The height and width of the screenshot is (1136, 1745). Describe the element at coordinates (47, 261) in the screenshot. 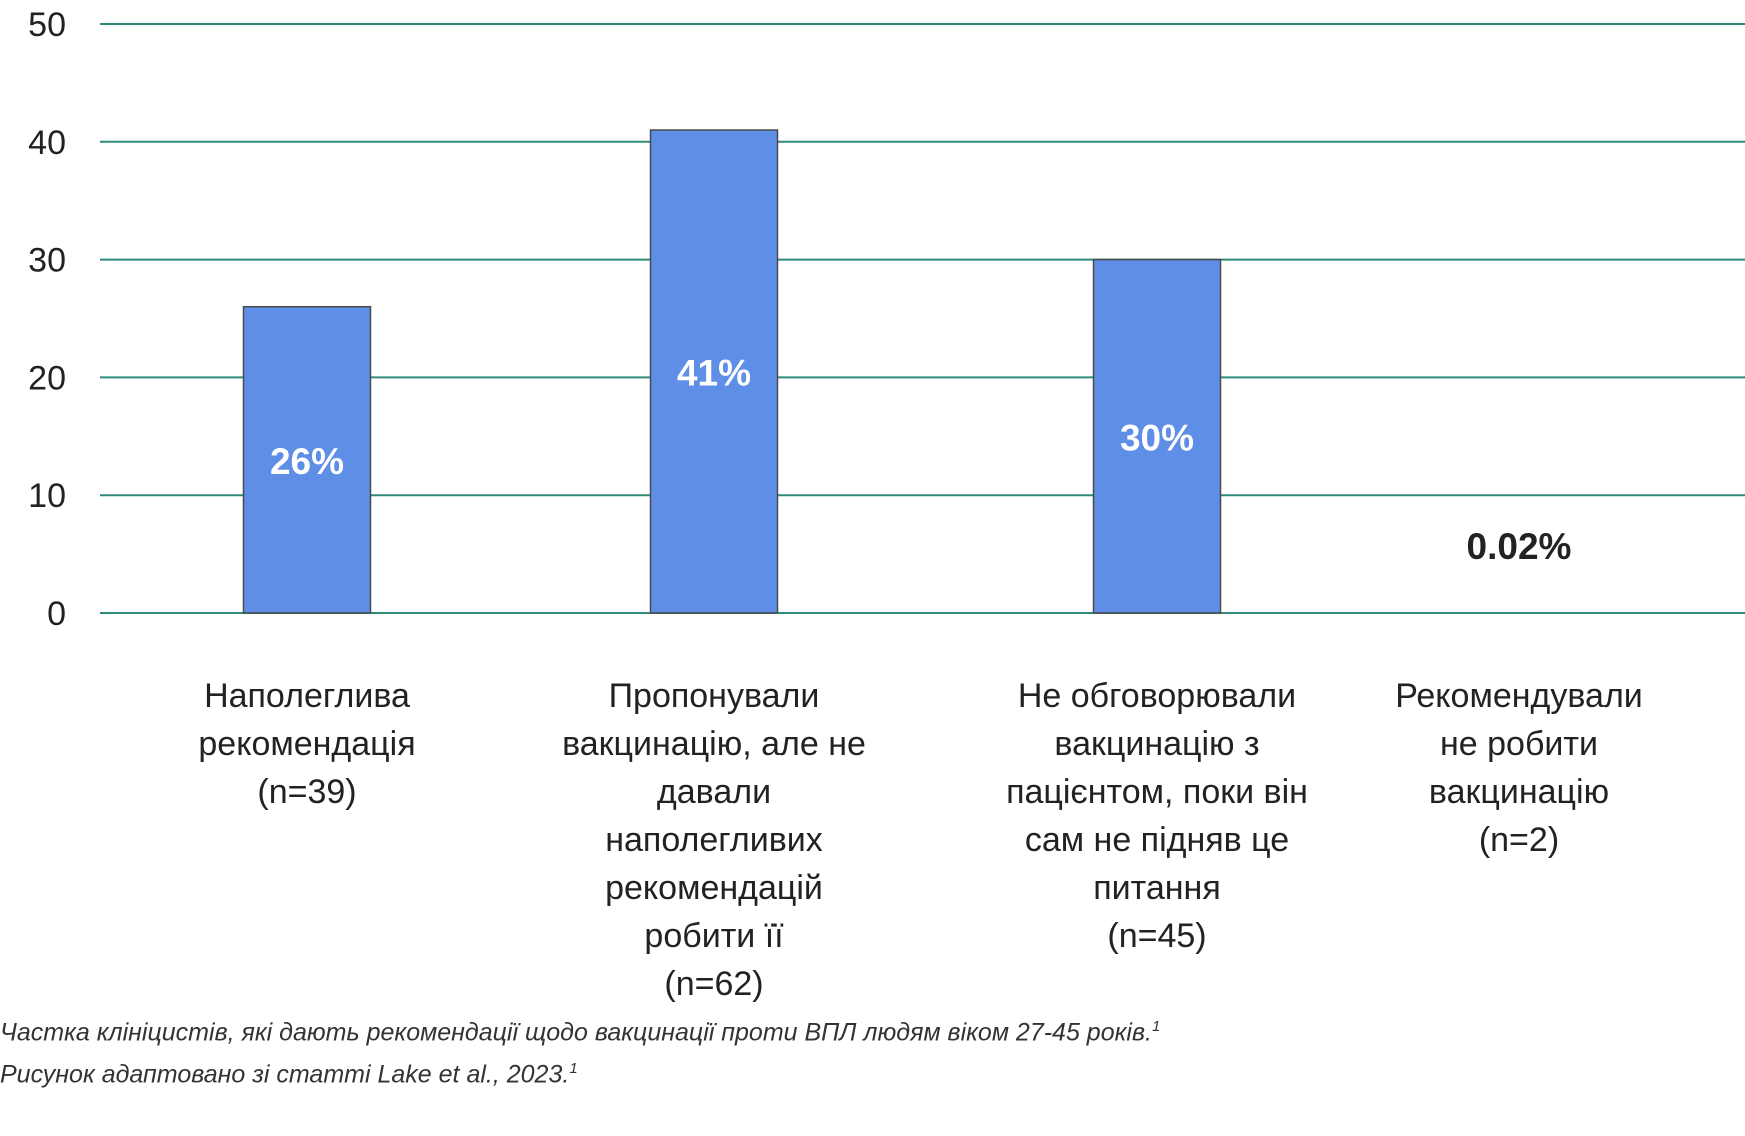

I see `y-tick-label-30: 30` at that location.